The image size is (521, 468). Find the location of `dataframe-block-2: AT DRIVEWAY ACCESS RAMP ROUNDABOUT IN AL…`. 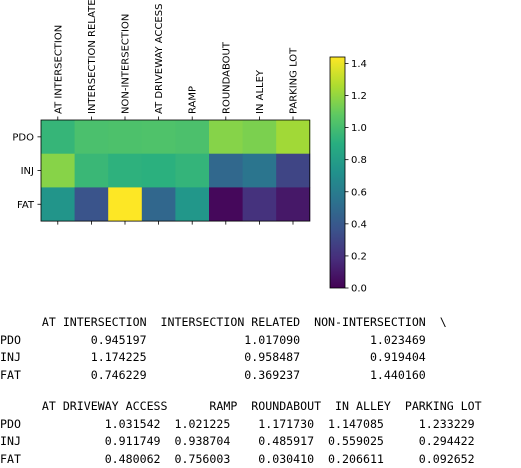

dataframe-block-2: AT DRIVEWAY ACCESS RAMP ROUNDABOUT IN AL… is located at coordinates (241, 433).